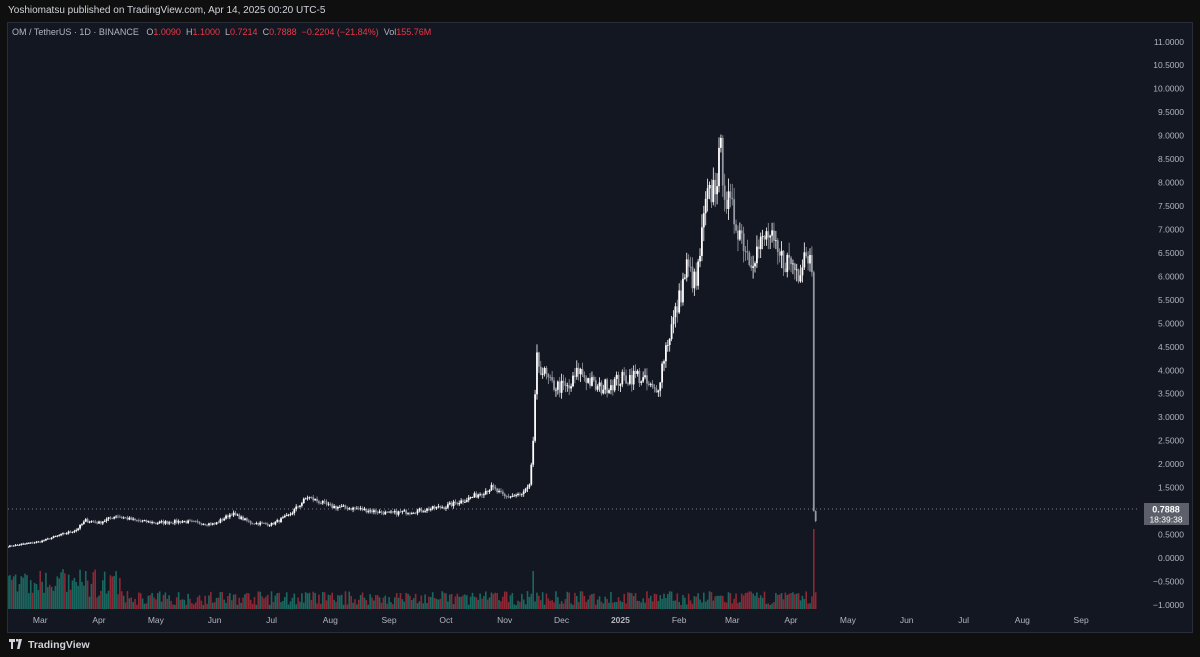 Image resolution: width=1200 pixels, height=657 pixels. Describe the element at coordinates (189, 32) in the screenshot. I see `high-label: H` at that location.